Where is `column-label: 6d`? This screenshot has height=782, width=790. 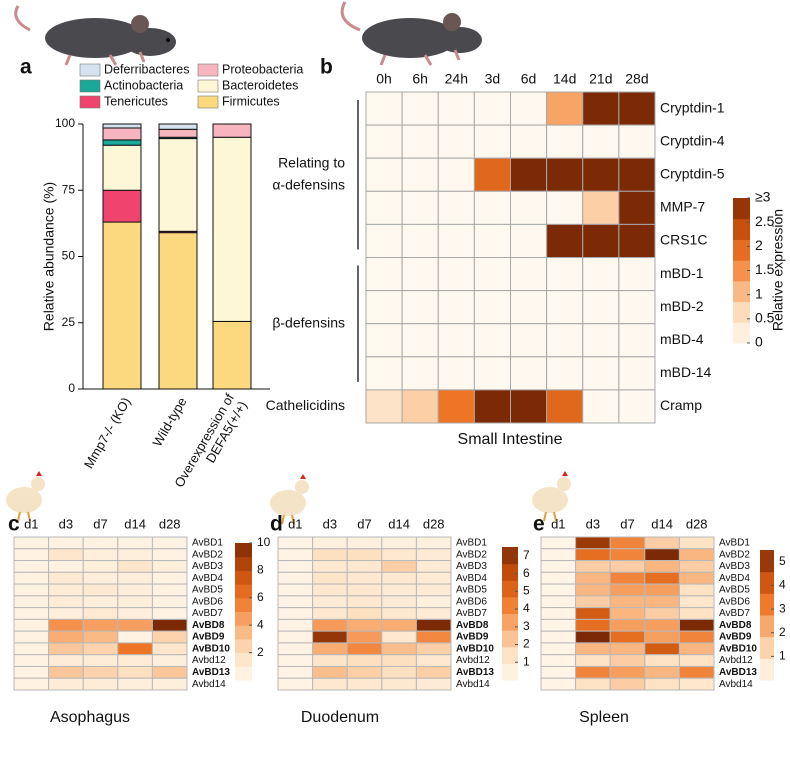 column-label: 6d is located at coordinates (529, 79).